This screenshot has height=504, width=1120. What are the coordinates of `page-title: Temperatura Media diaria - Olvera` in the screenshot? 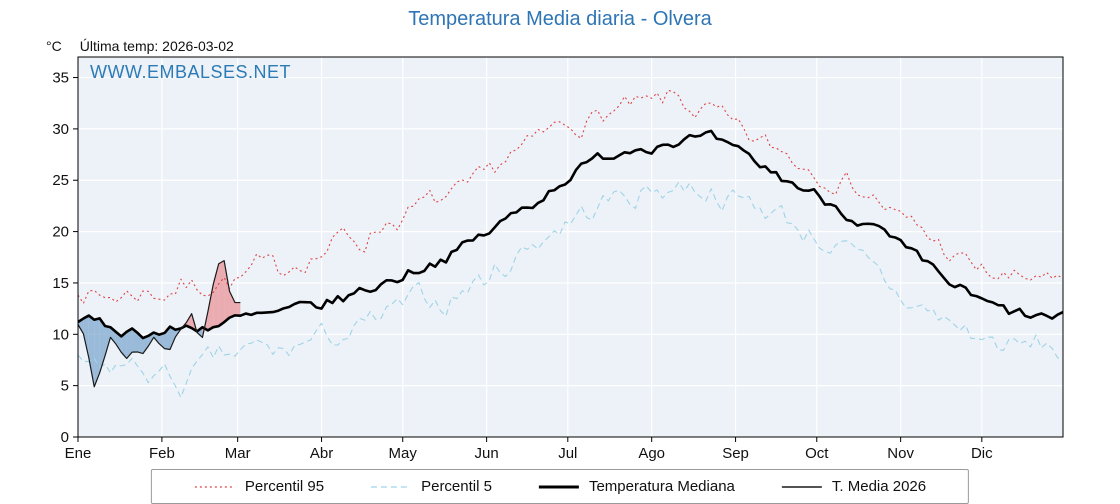 It's located at (560, 19).